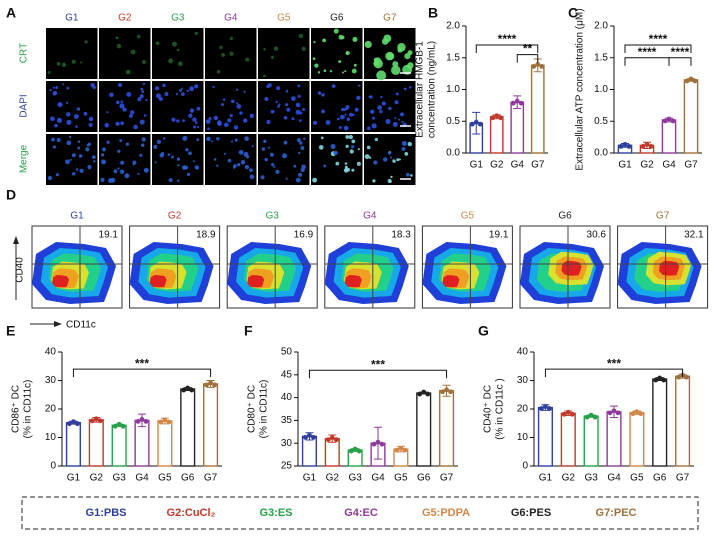 This screenshot has height=536, width=718. What do you see at coordinates (468, 216) in the screenshot?
I see `column-label: G5` at bounding box center [468, 216].